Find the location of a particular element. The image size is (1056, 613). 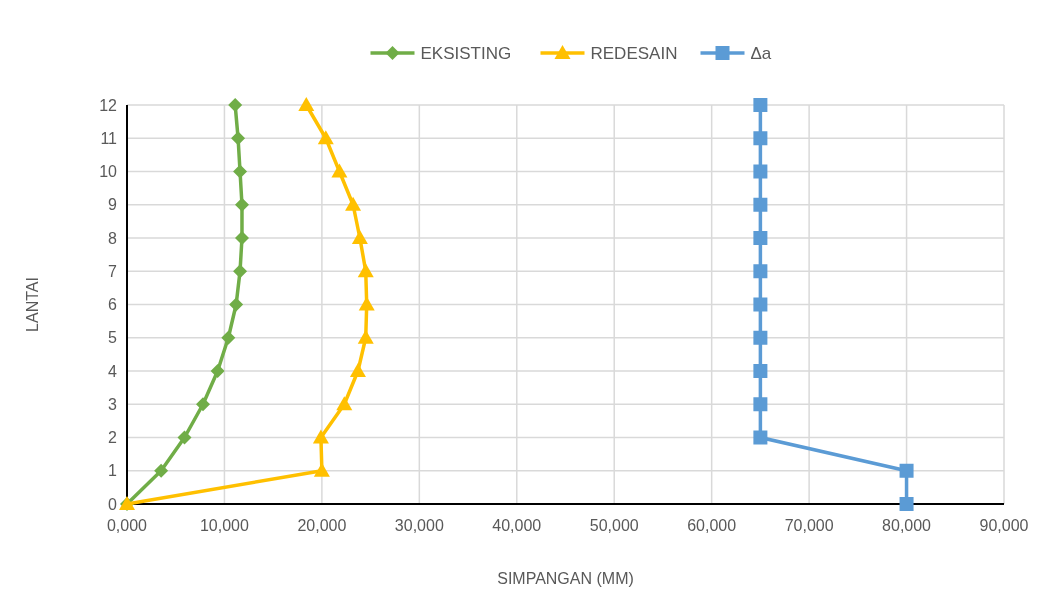

x-tick-label: 40,000 is located at coordinates (517, 525).